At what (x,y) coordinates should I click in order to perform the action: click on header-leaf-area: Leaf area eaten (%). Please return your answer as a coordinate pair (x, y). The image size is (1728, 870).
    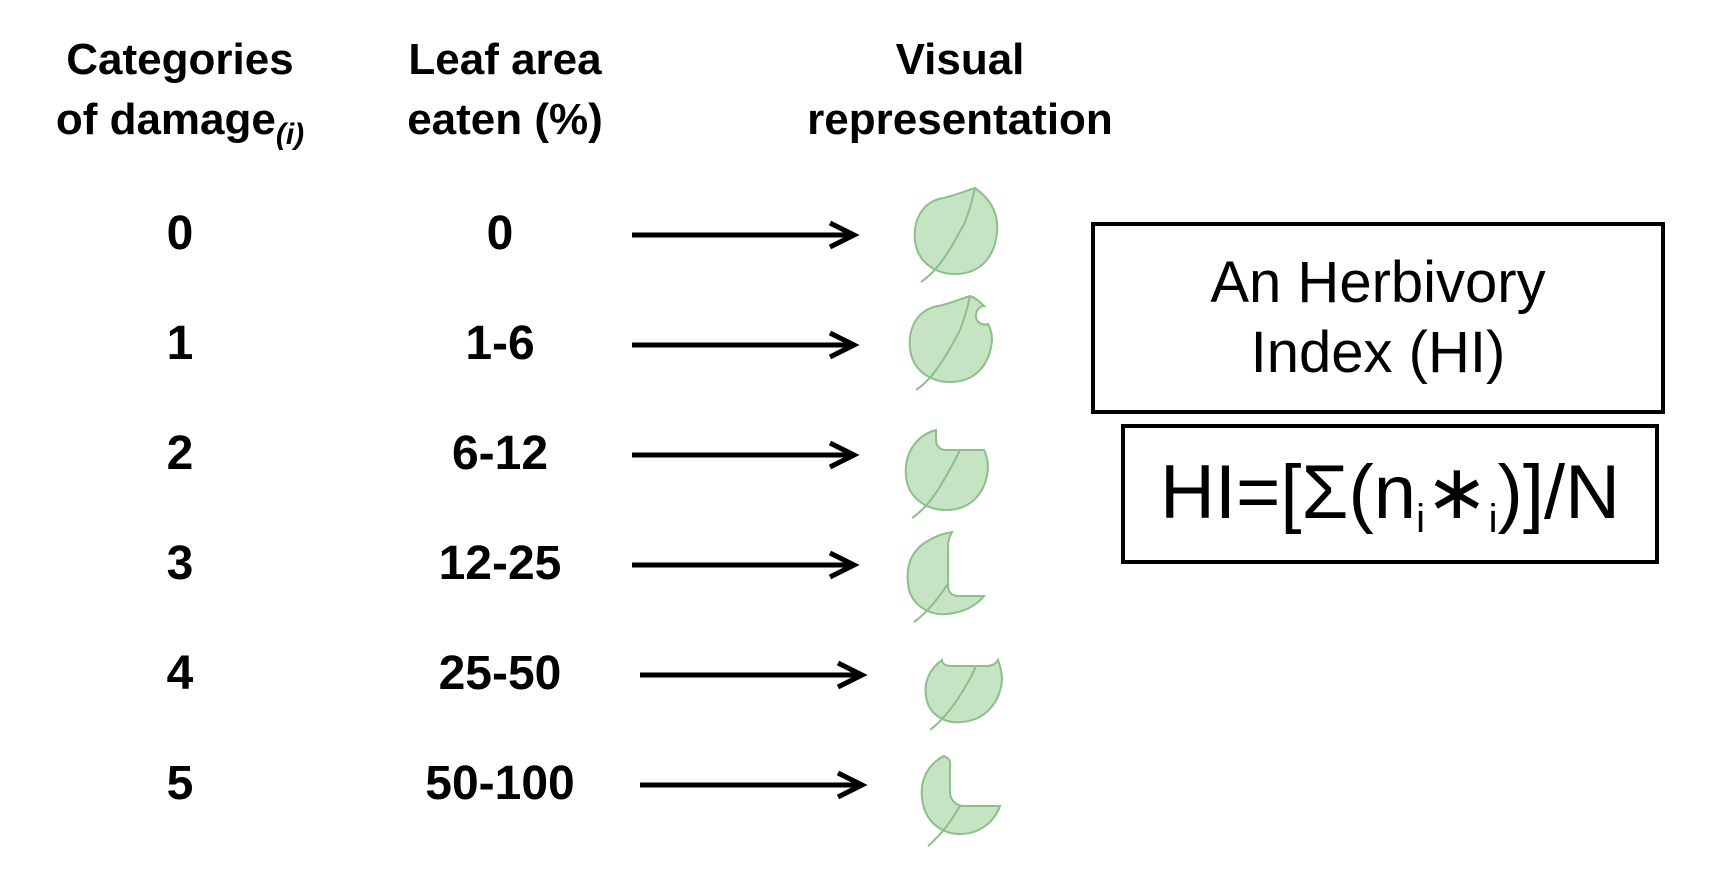
    Looking at the image, I should click on (505, 90).